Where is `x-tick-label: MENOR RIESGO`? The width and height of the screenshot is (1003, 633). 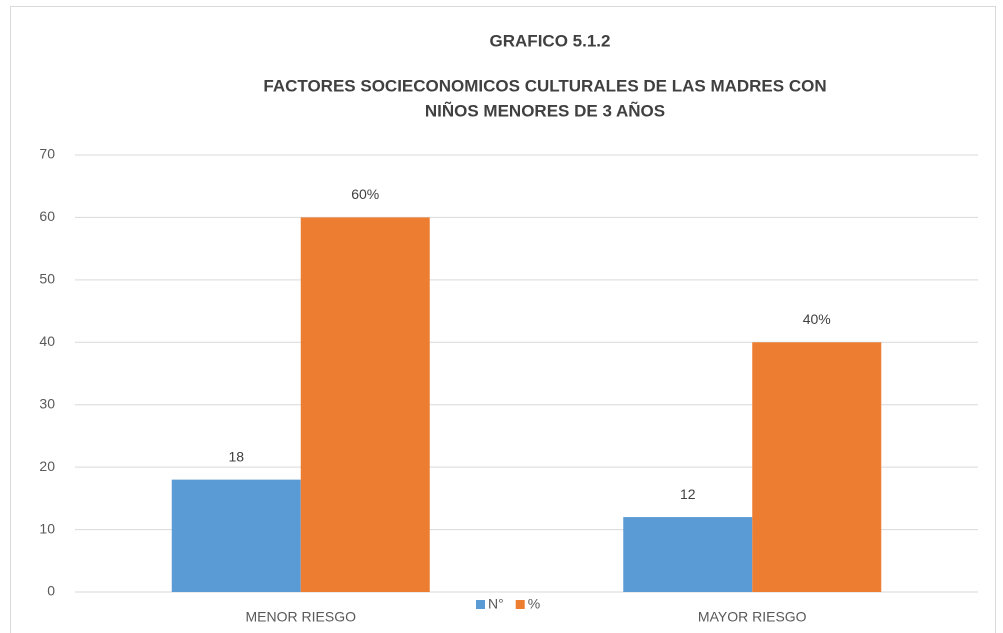
x-tick-label: MENOR RIESGO is located at coordinates (301, 617).